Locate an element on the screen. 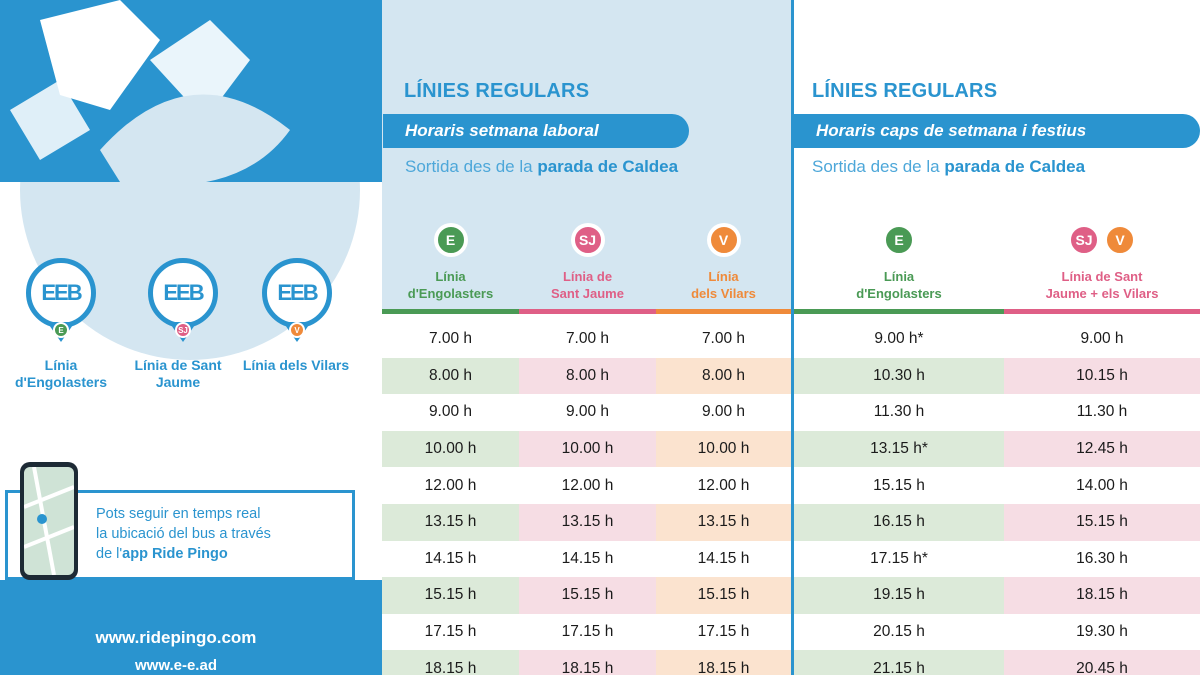 The width and height of the screenshot is (1200, 675). pin-vilars: EEB V is located at coordinates (297, 300).